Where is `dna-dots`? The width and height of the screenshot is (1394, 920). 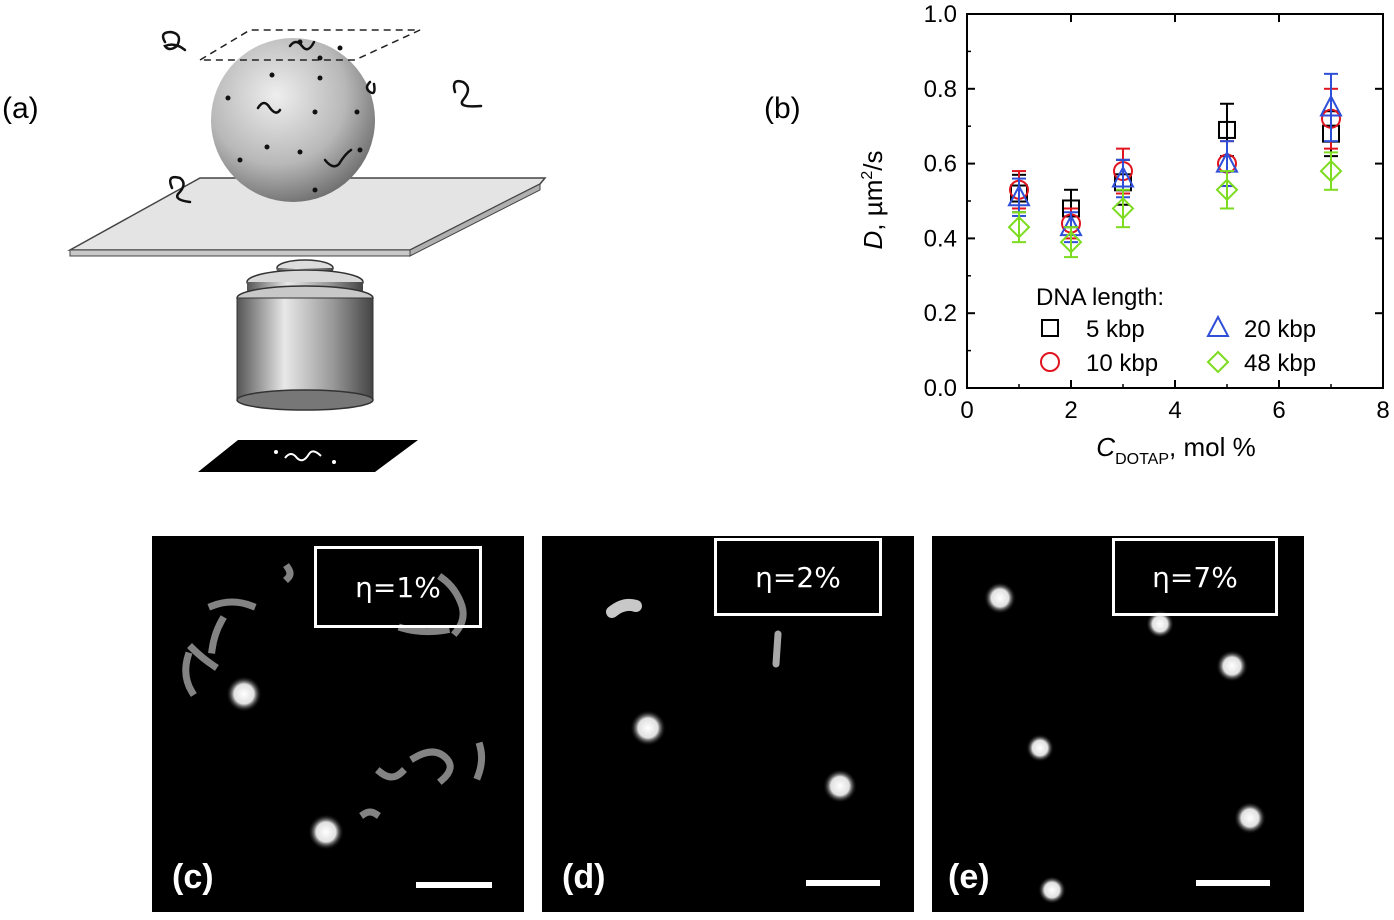
dna-dots is located at coordinates (294, 116).